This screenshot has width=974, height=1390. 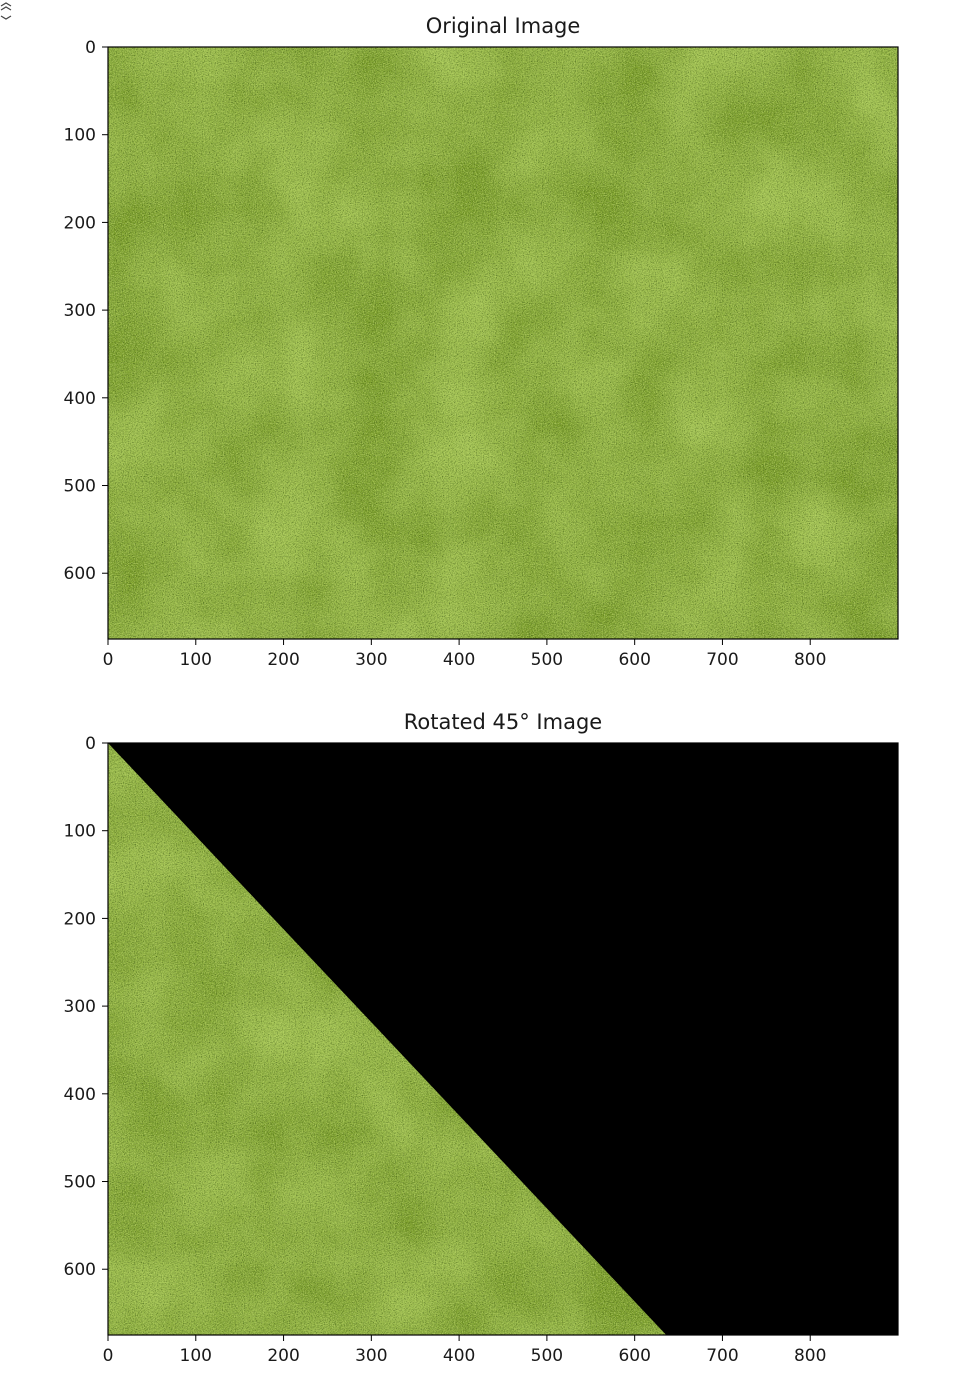 What do you see at coordinates (503, 26) in the screenshot?
I see `chart-title: Original Image` at bounding box center [503, 26].